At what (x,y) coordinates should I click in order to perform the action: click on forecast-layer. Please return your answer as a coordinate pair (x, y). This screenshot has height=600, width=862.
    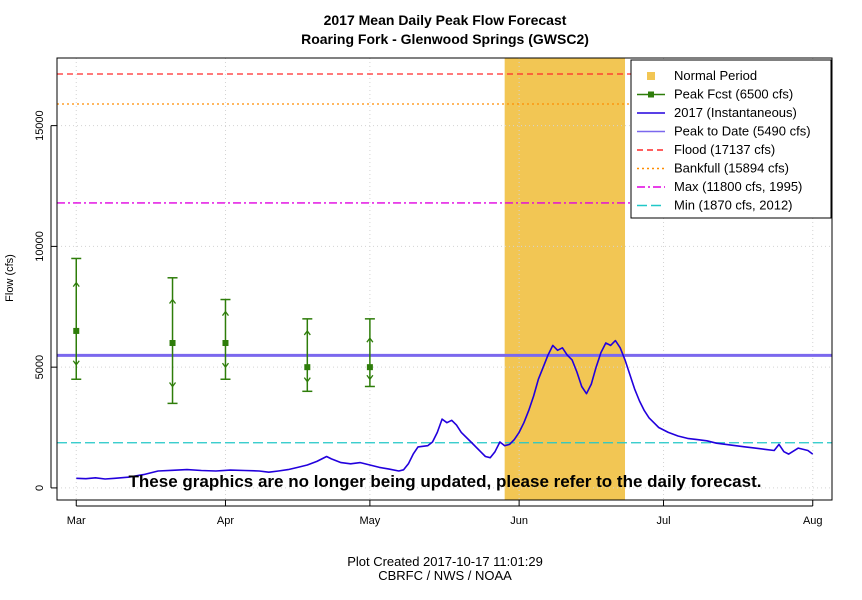
    Looking at the image, I should click on (223, 331).